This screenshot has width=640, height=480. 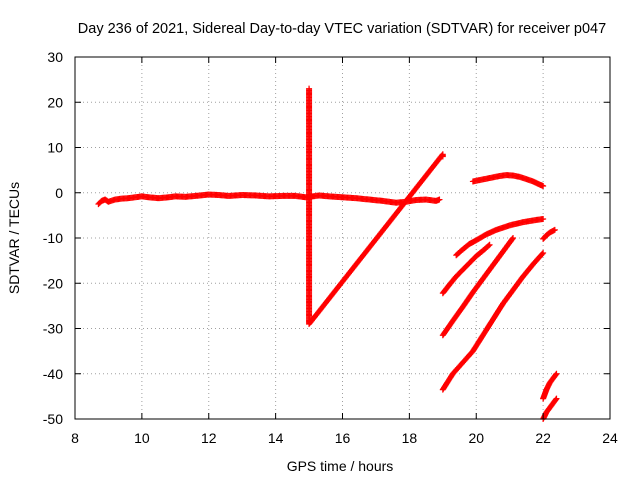 I want to click on y-tick-label: -10, so click(x=53, y=238).